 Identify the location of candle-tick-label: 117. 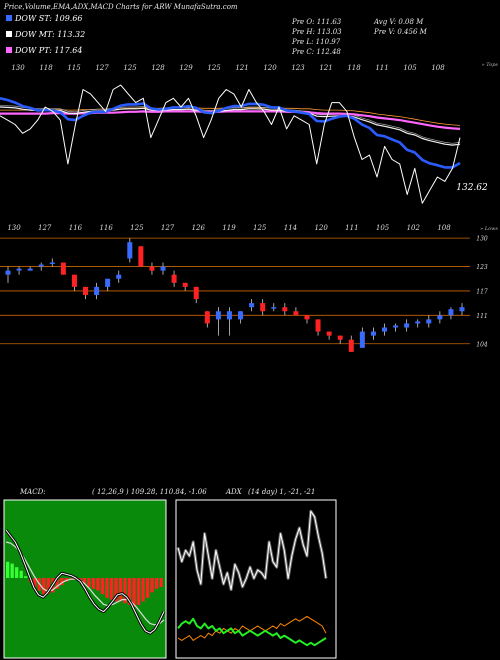
(482, 291).